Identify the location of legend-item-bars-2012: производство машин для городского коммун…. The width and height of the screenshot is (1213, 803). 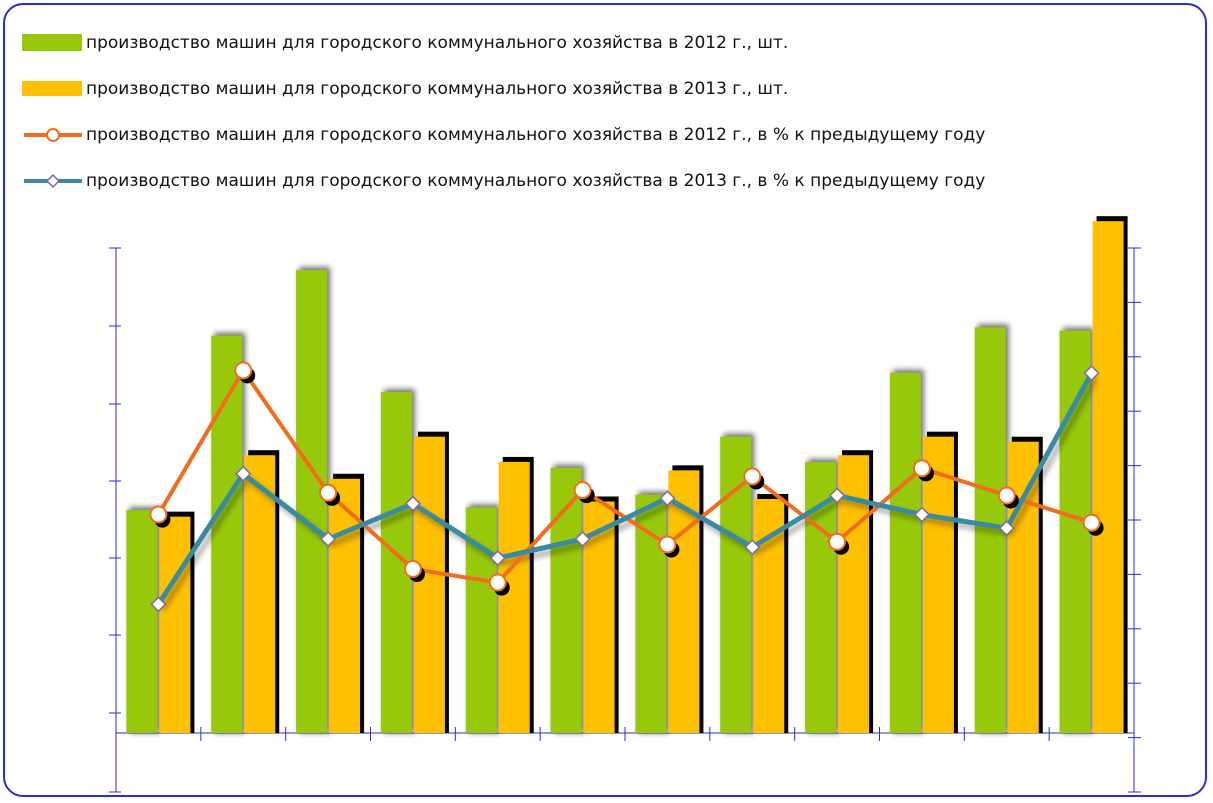
(503, 43).